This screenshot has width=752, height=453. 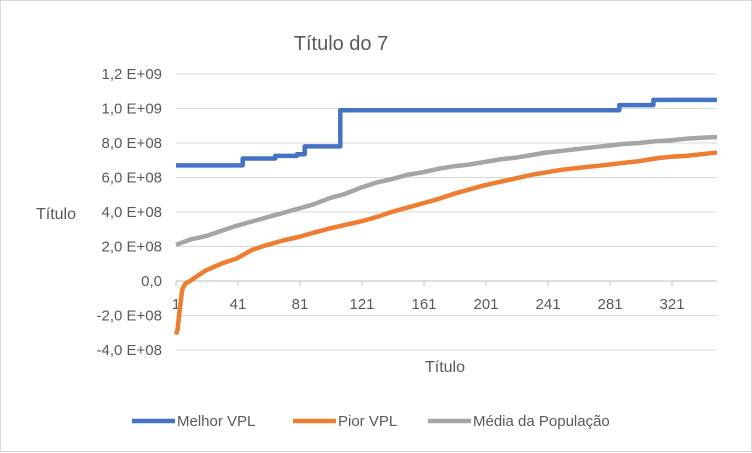 What do you see at coordinates (56, 214) in the screenshot?
I see `y-axis-label: Título` at bounding box center [56, 214].